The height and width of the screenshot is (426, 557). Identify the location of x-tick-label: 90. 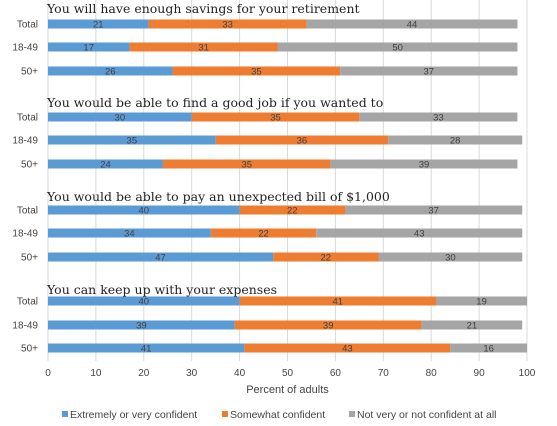
(480, 373).